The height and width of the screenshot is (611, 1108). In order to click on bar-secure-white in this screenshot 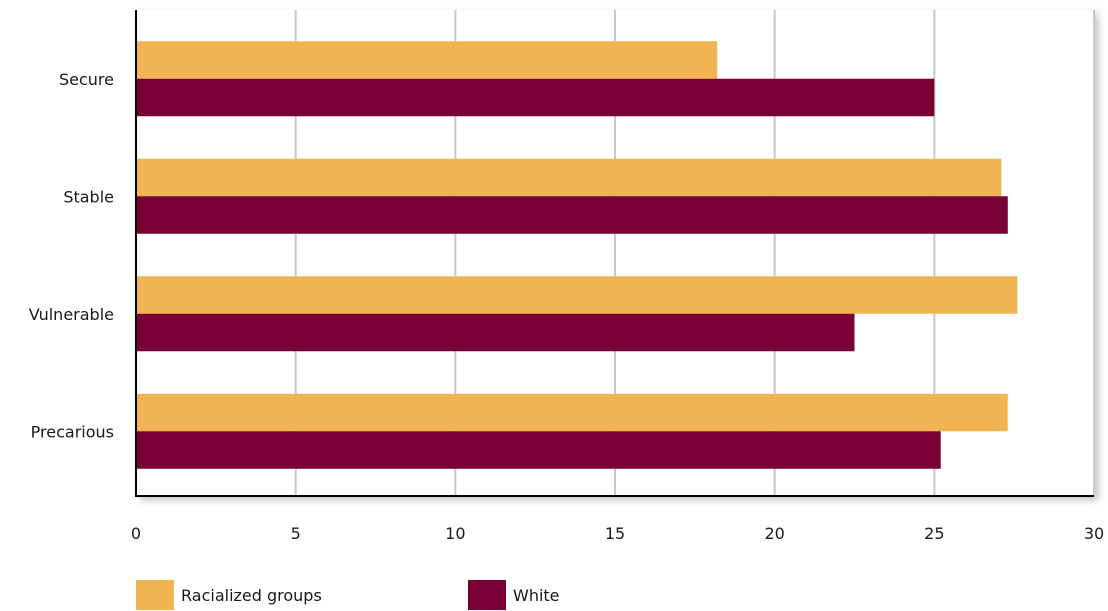, I will do `click(535, 97)`.